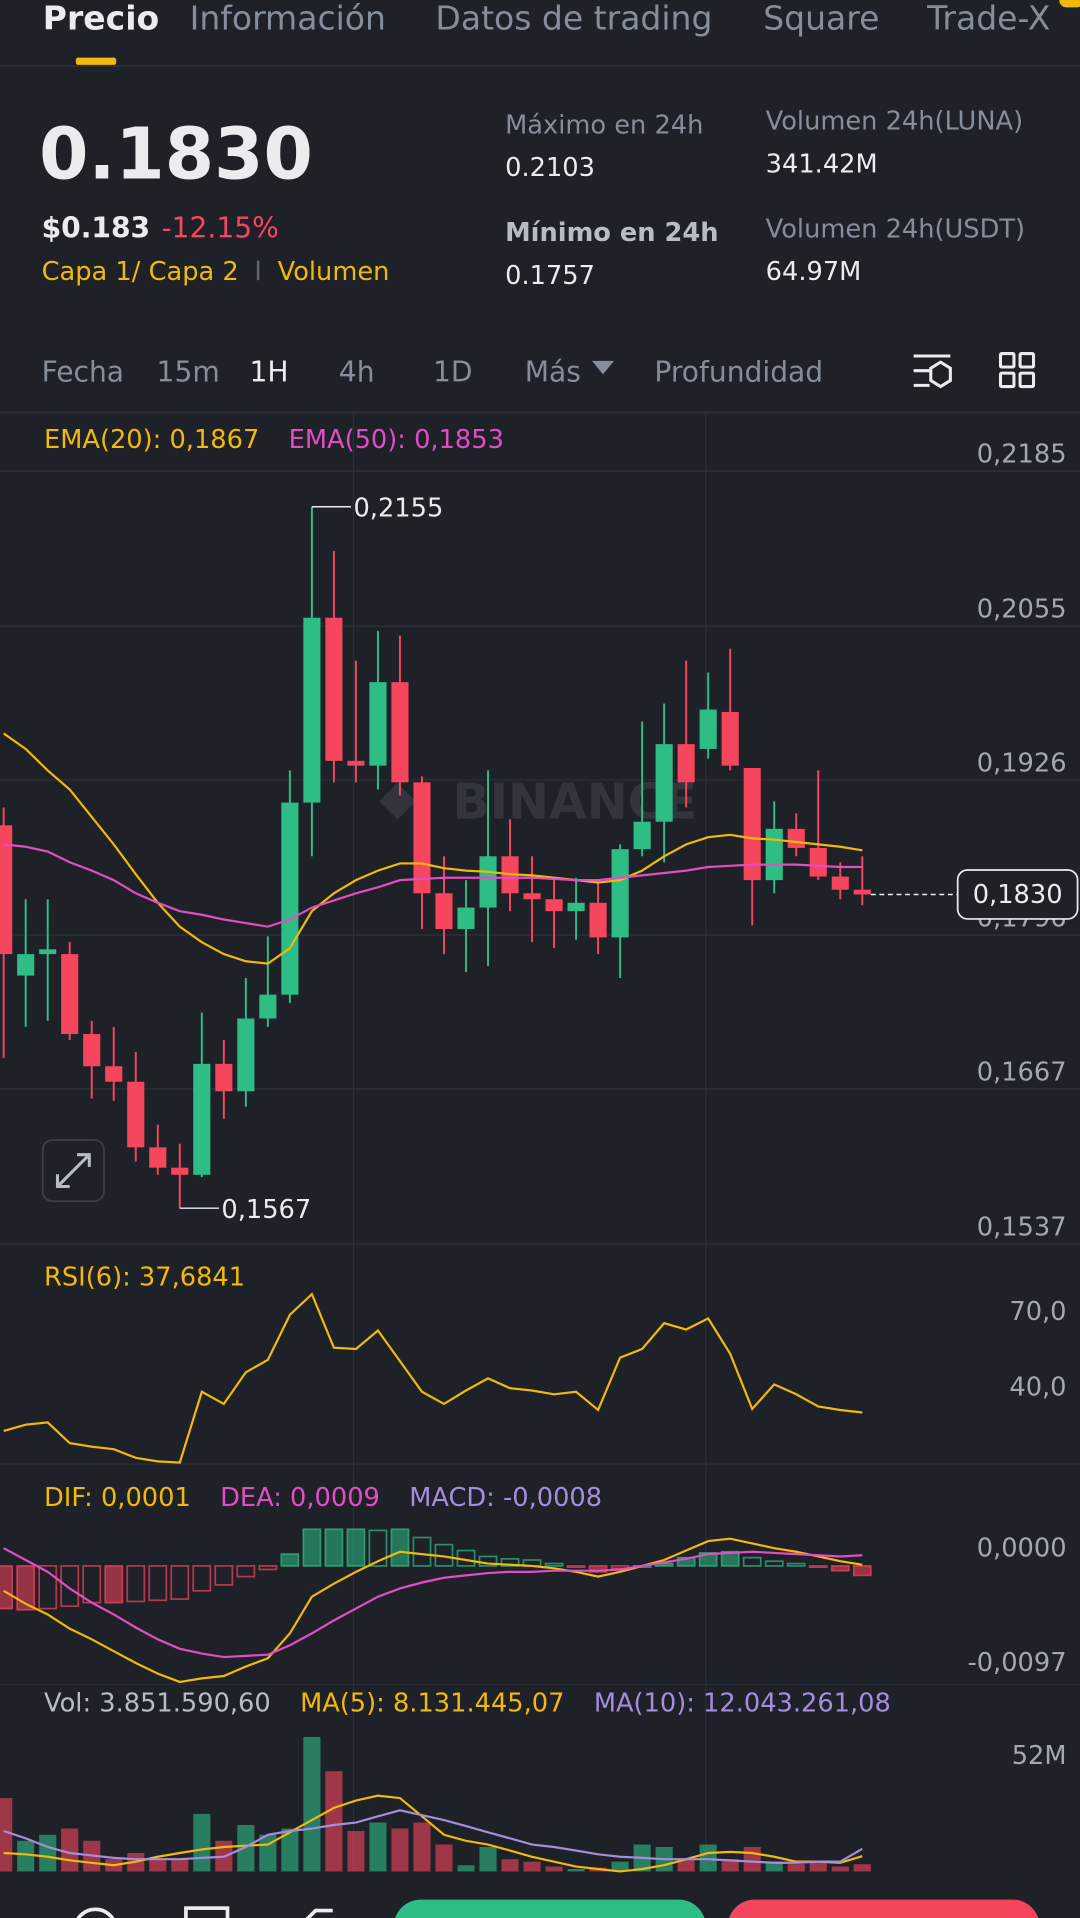  Describe the element at coordinates (432, 1703) in the screenshot. I see `legend-item: MA(5): 8.131.445,07` at that location.